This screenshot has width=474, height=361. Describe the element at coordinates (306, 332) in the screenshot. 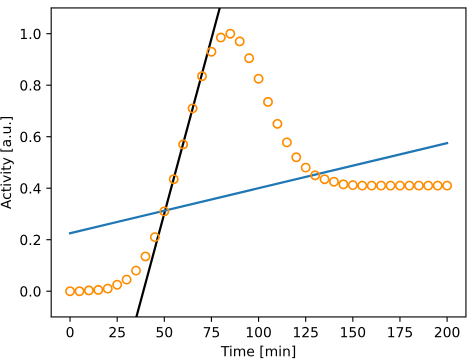

I see `x-tick-label: 125` at that location.